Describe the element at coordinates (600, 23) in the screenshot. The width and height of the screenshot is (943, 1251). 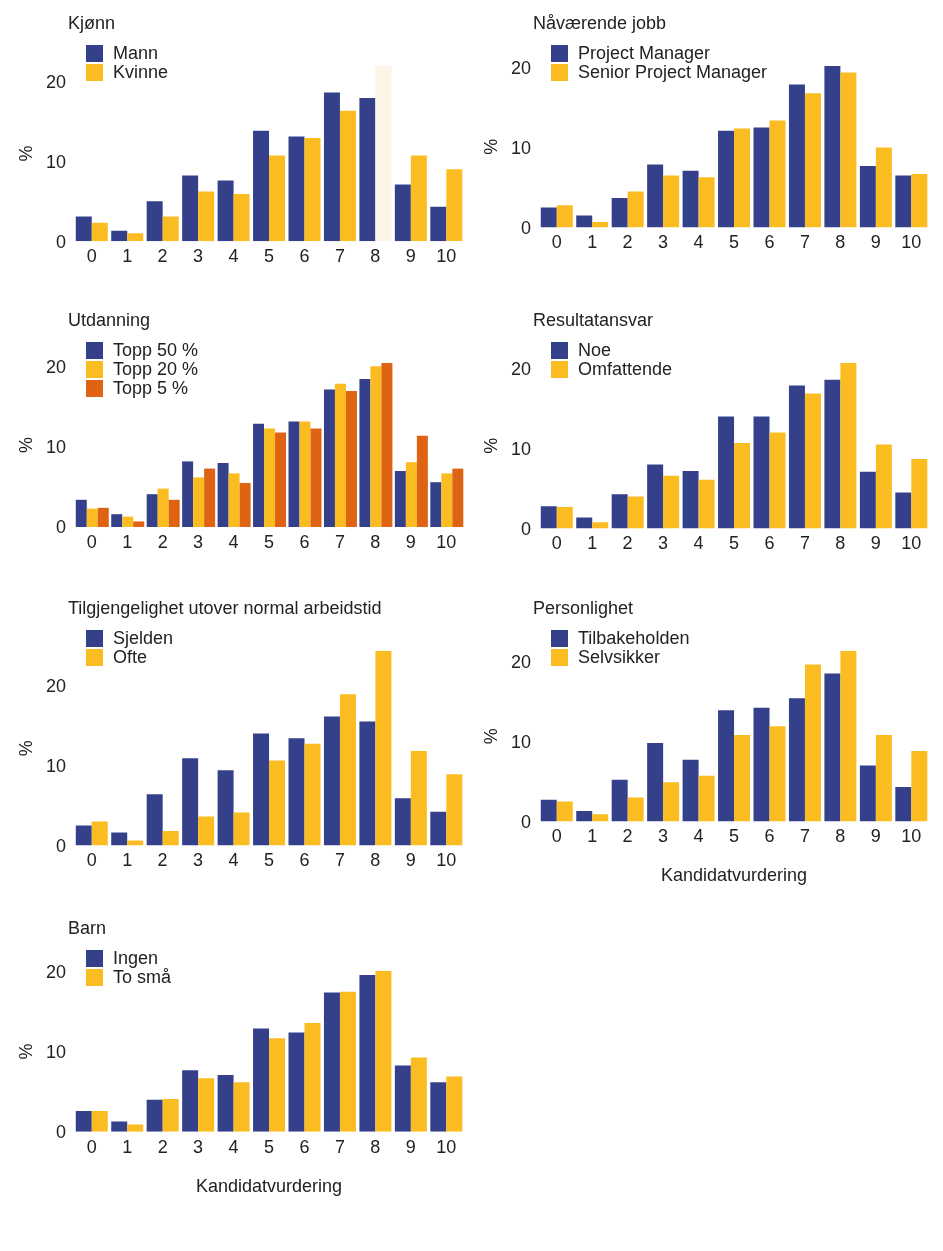
I see `chart-title: Nåværende jobb` at that location.